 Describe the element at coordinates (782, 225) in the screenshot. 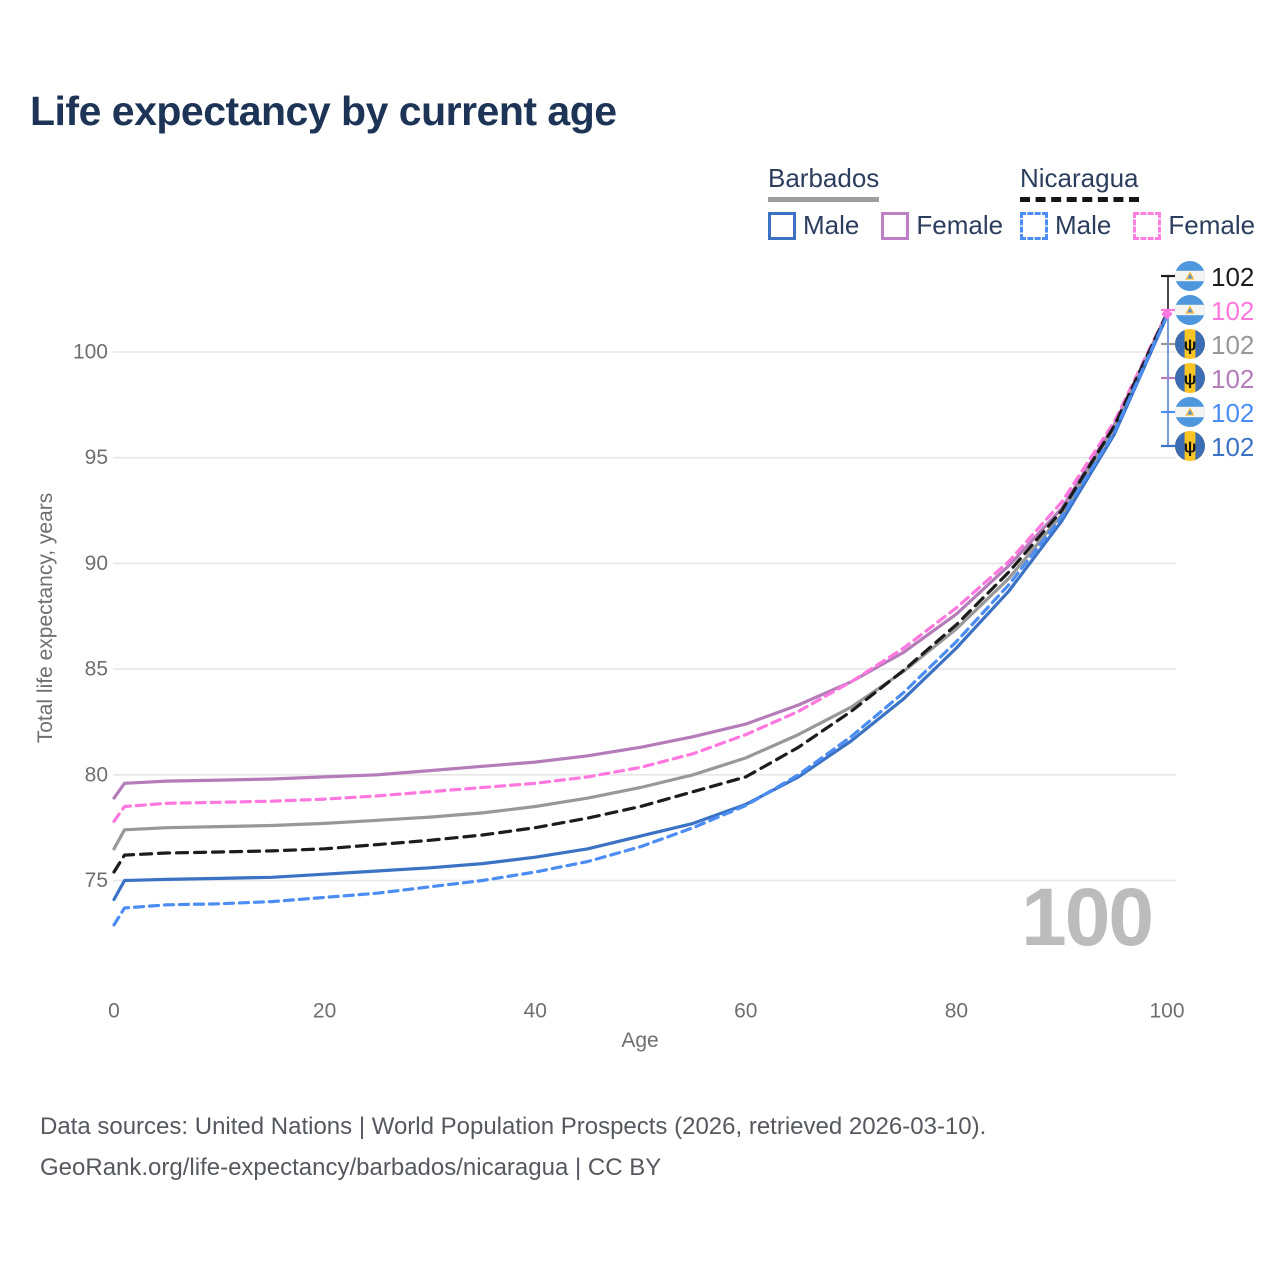

I see `barbados-male-swatch-icon` at that location.